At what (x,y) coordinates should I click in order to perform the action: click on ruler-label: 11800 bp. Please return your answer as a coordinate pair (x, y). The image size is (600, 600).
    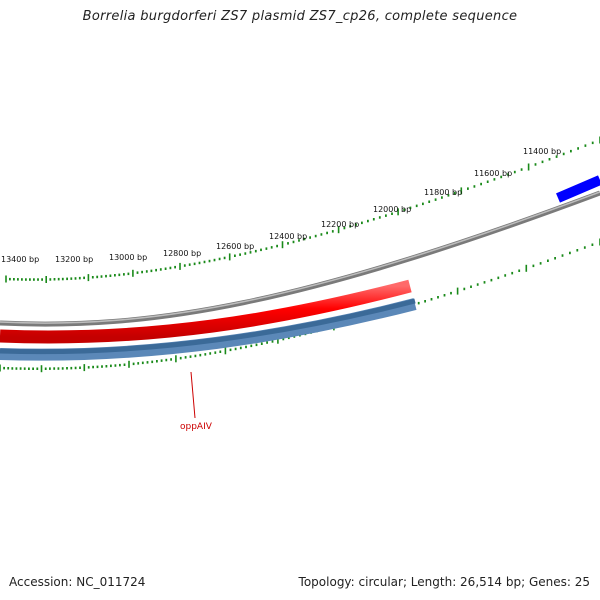
    Looking at the image, I should click on (443, 192).